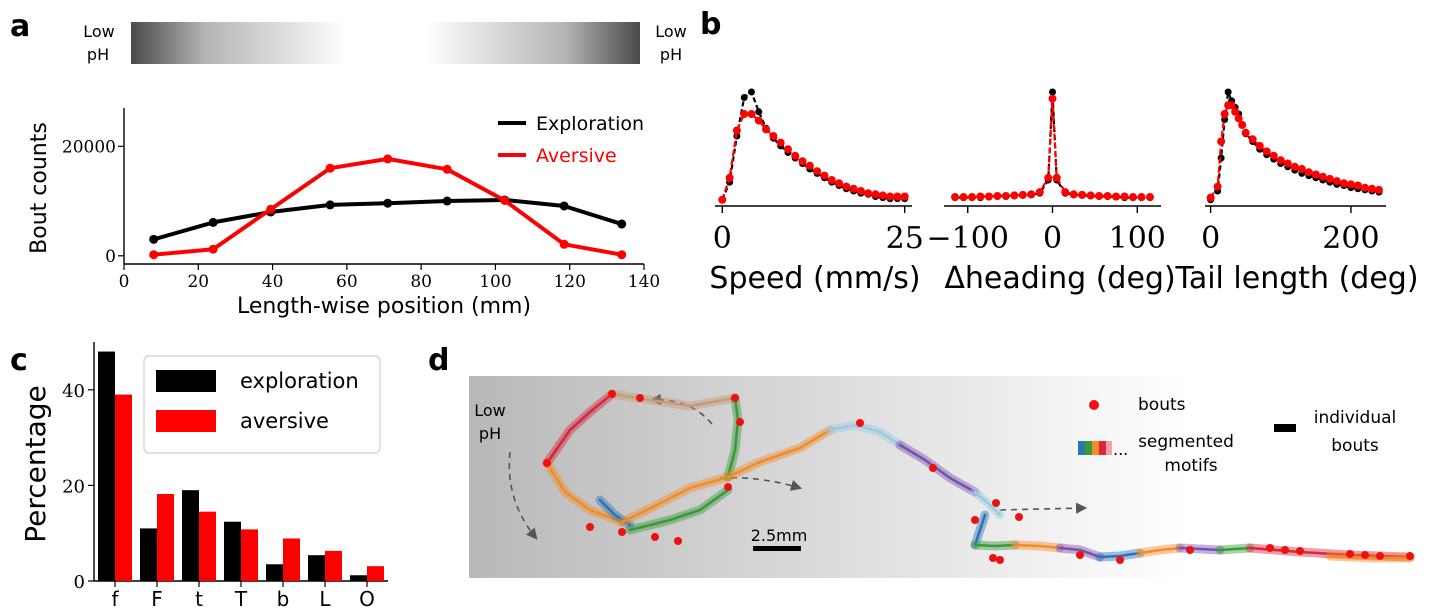 This screenshot has width=1429, height=613. I want to click on c-legend-label-0: exploration, so click(299, 381).